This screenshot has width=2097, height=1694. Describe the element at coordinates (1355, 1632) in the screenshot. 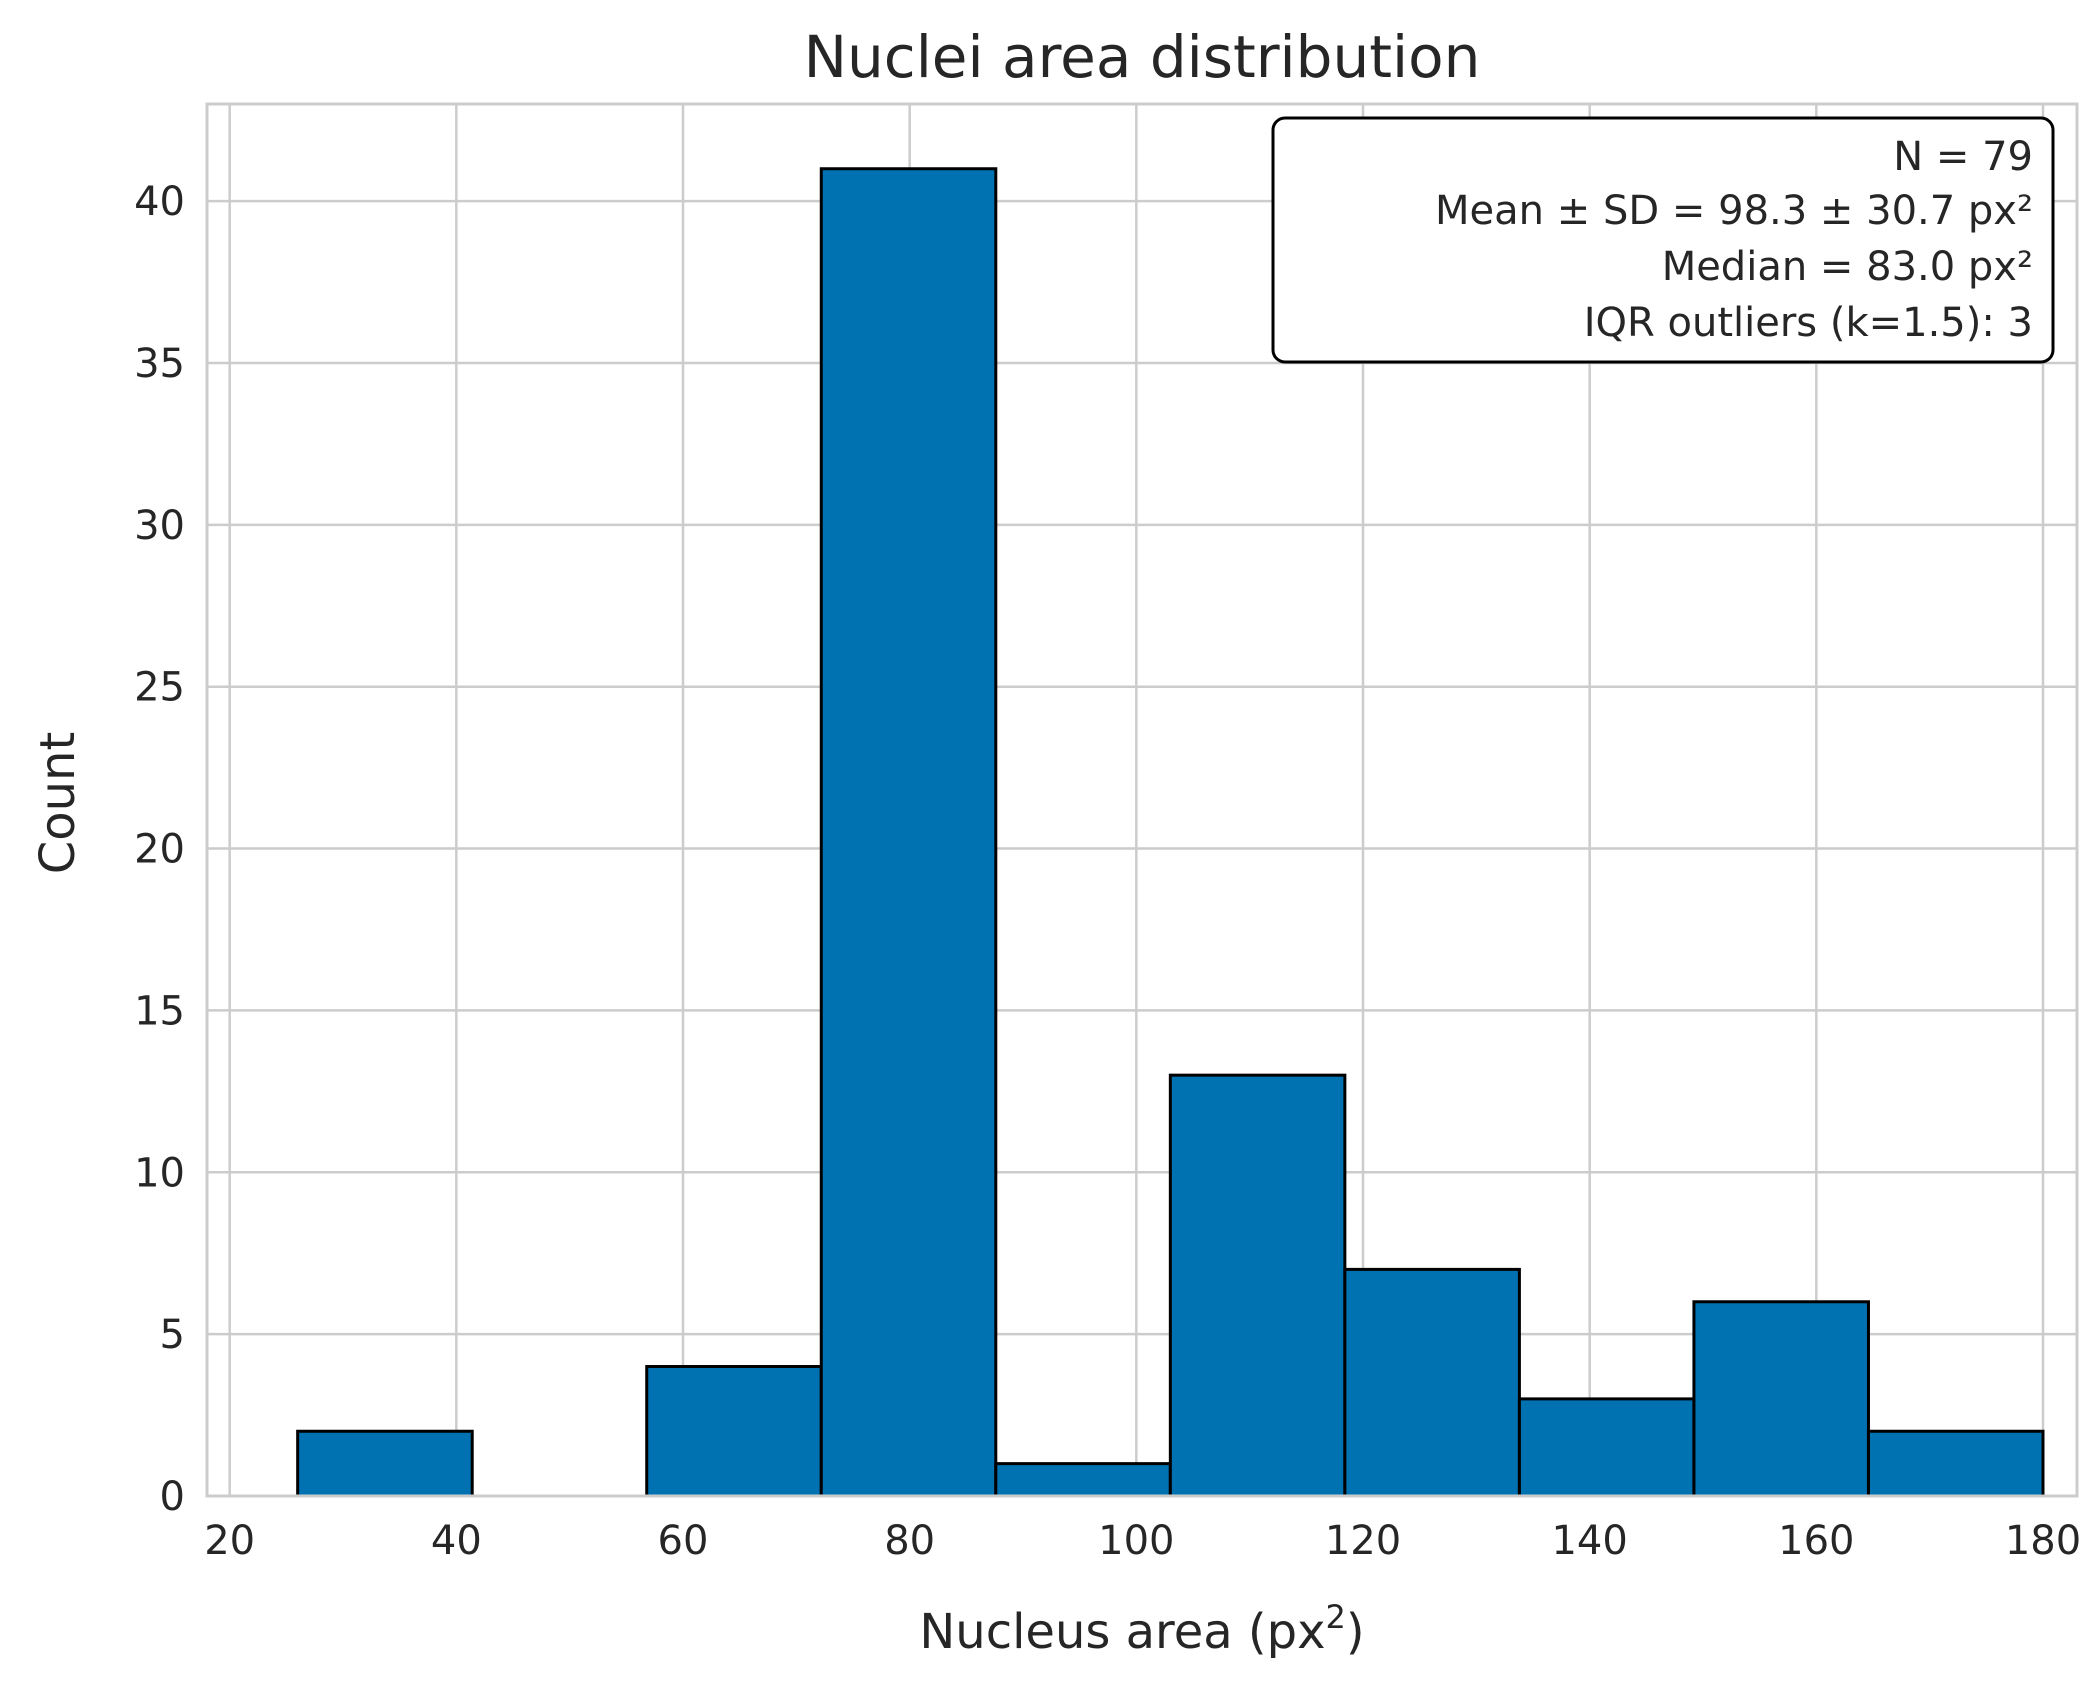

I see `x-axis-title-close: )` at that location.